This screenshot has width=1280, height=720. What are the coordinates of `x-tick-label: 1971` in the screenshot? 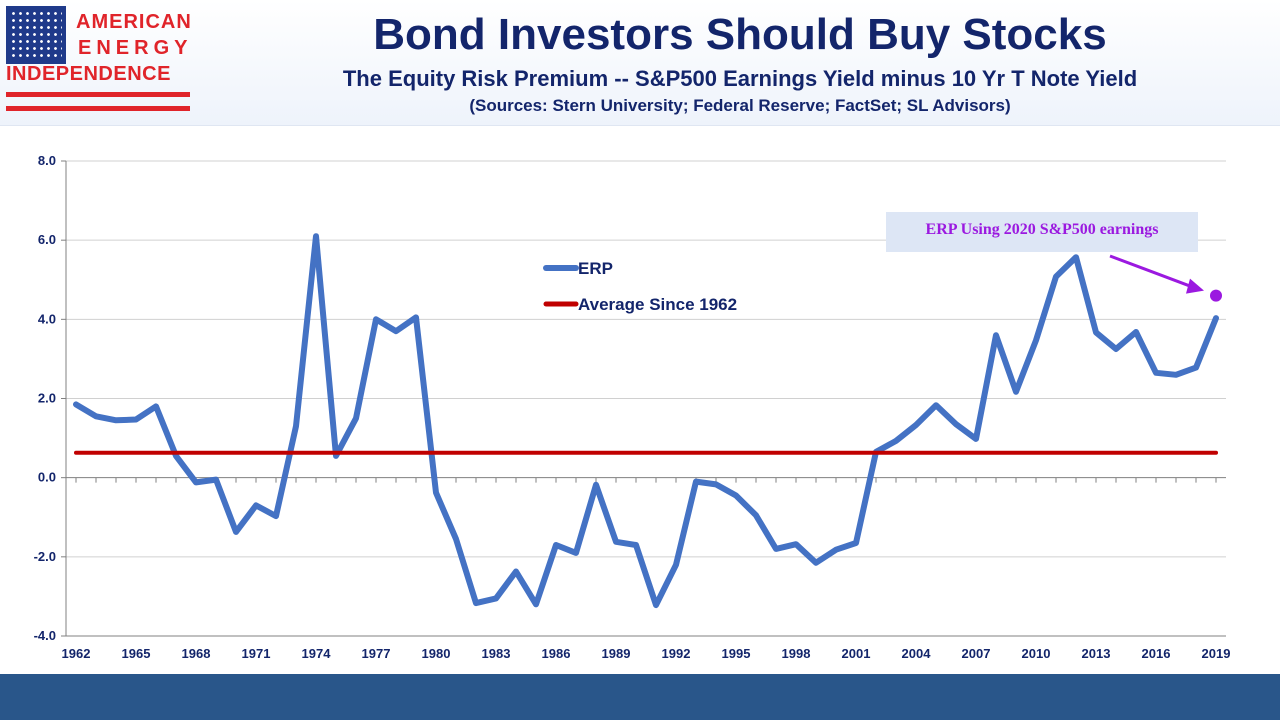 It's located at (256, 653).